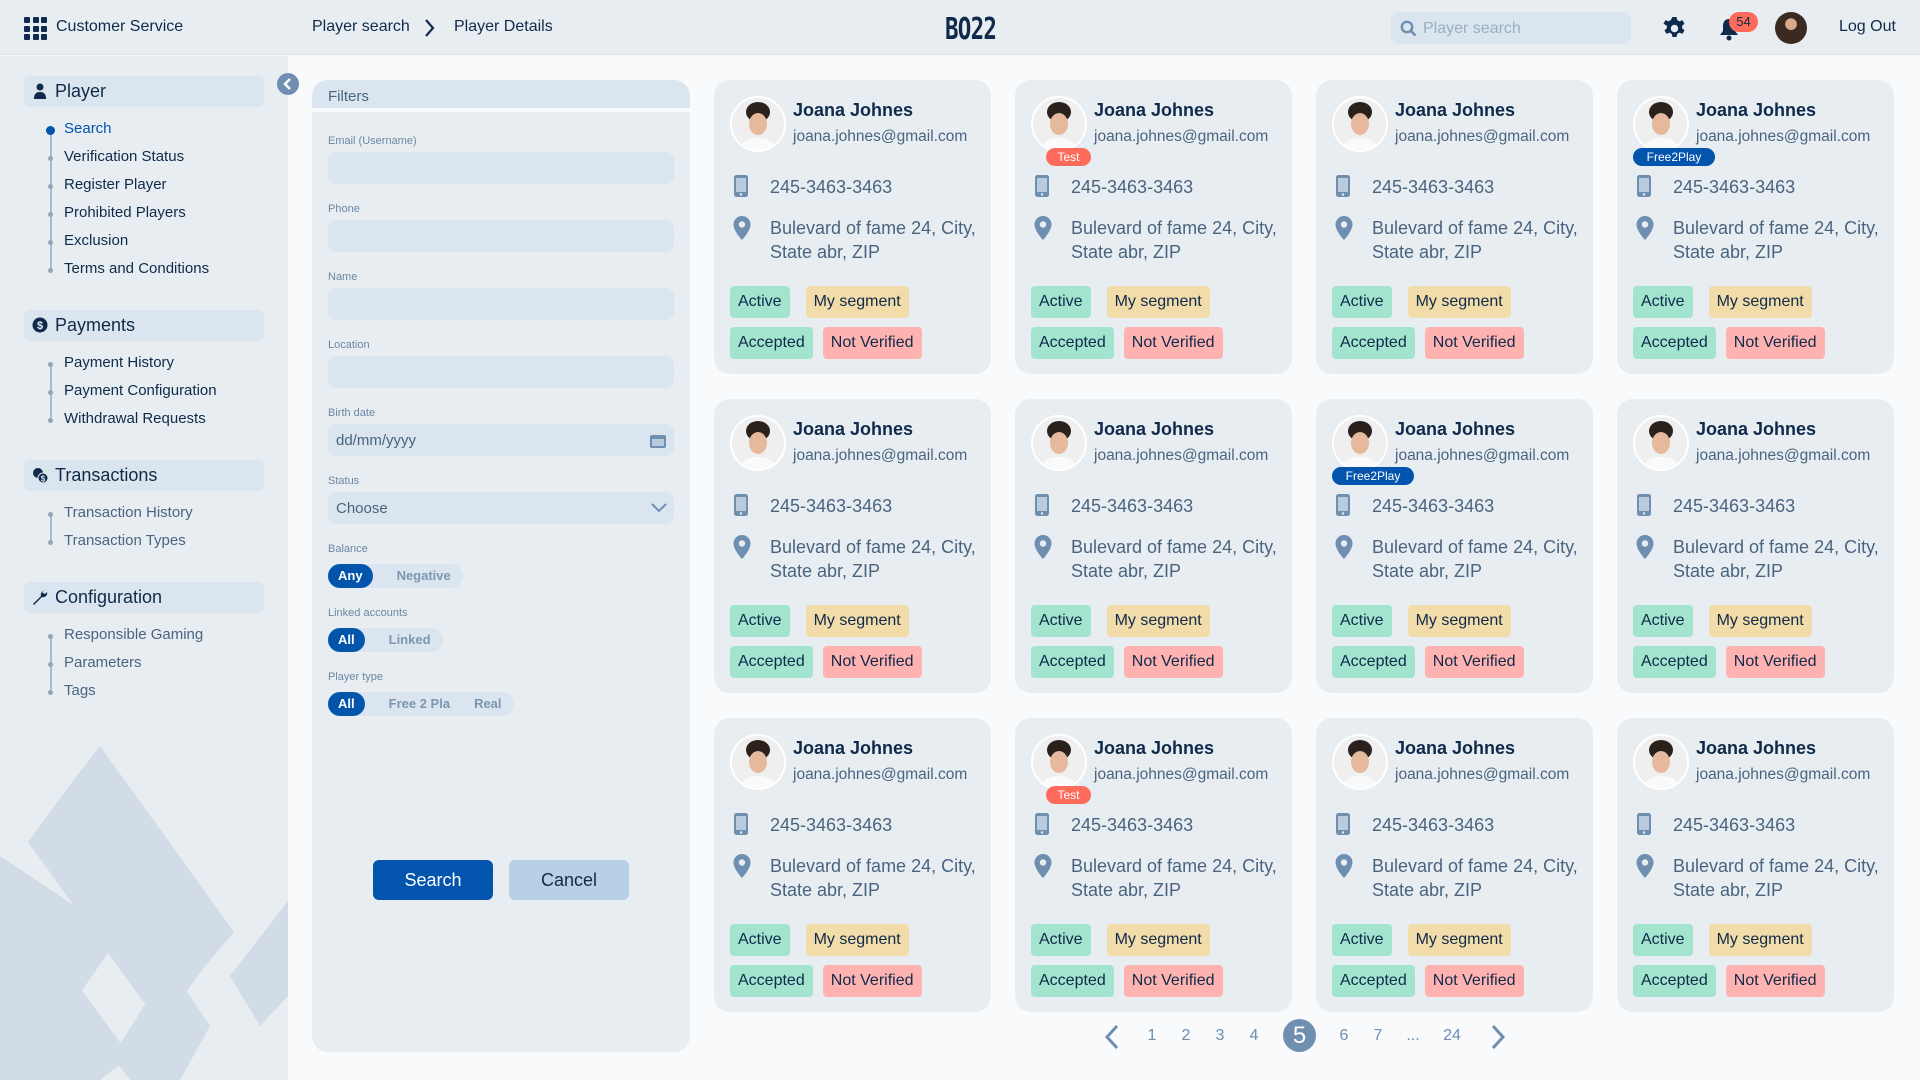 Image resolution: width=1920 pixels, height=1080 pixels. I want to click on apps-grid-icon, so click(35, 28).